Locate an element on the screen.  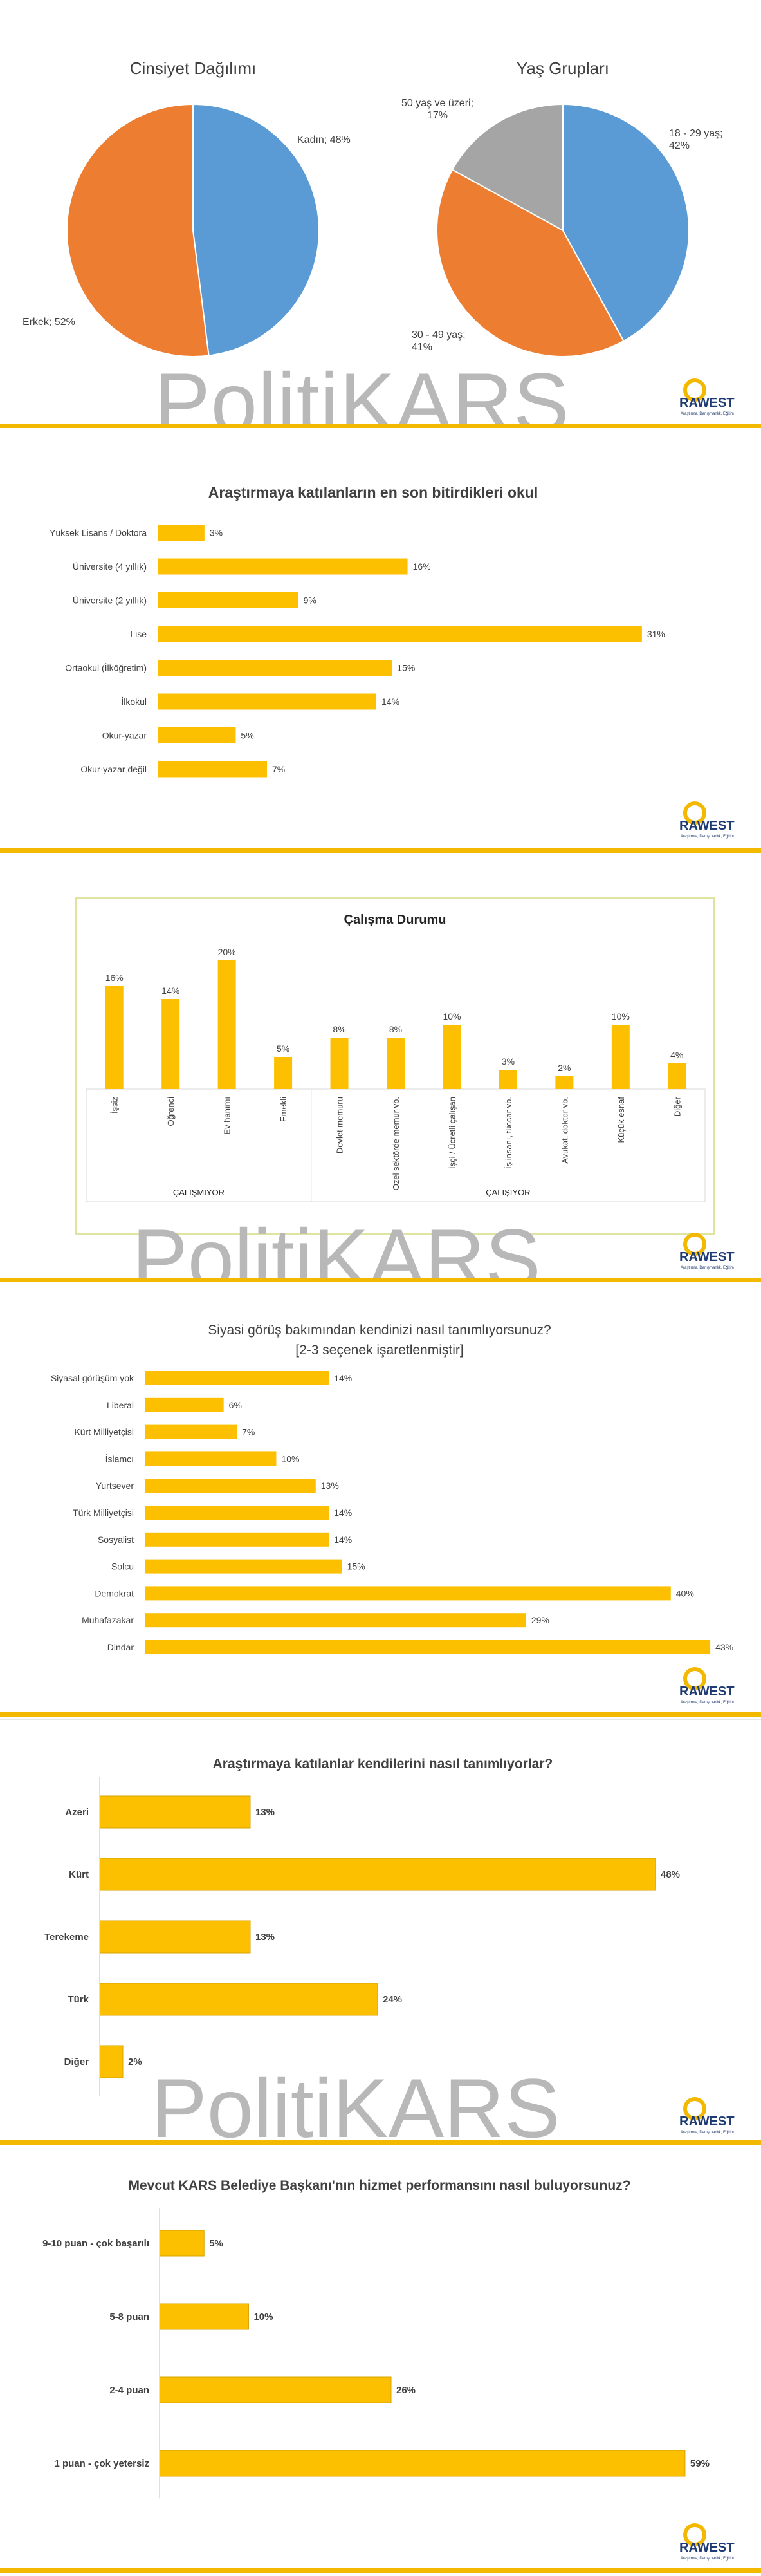
category-label: 9-10 puan - çok başarılı is located at coordinates (95, 2243).